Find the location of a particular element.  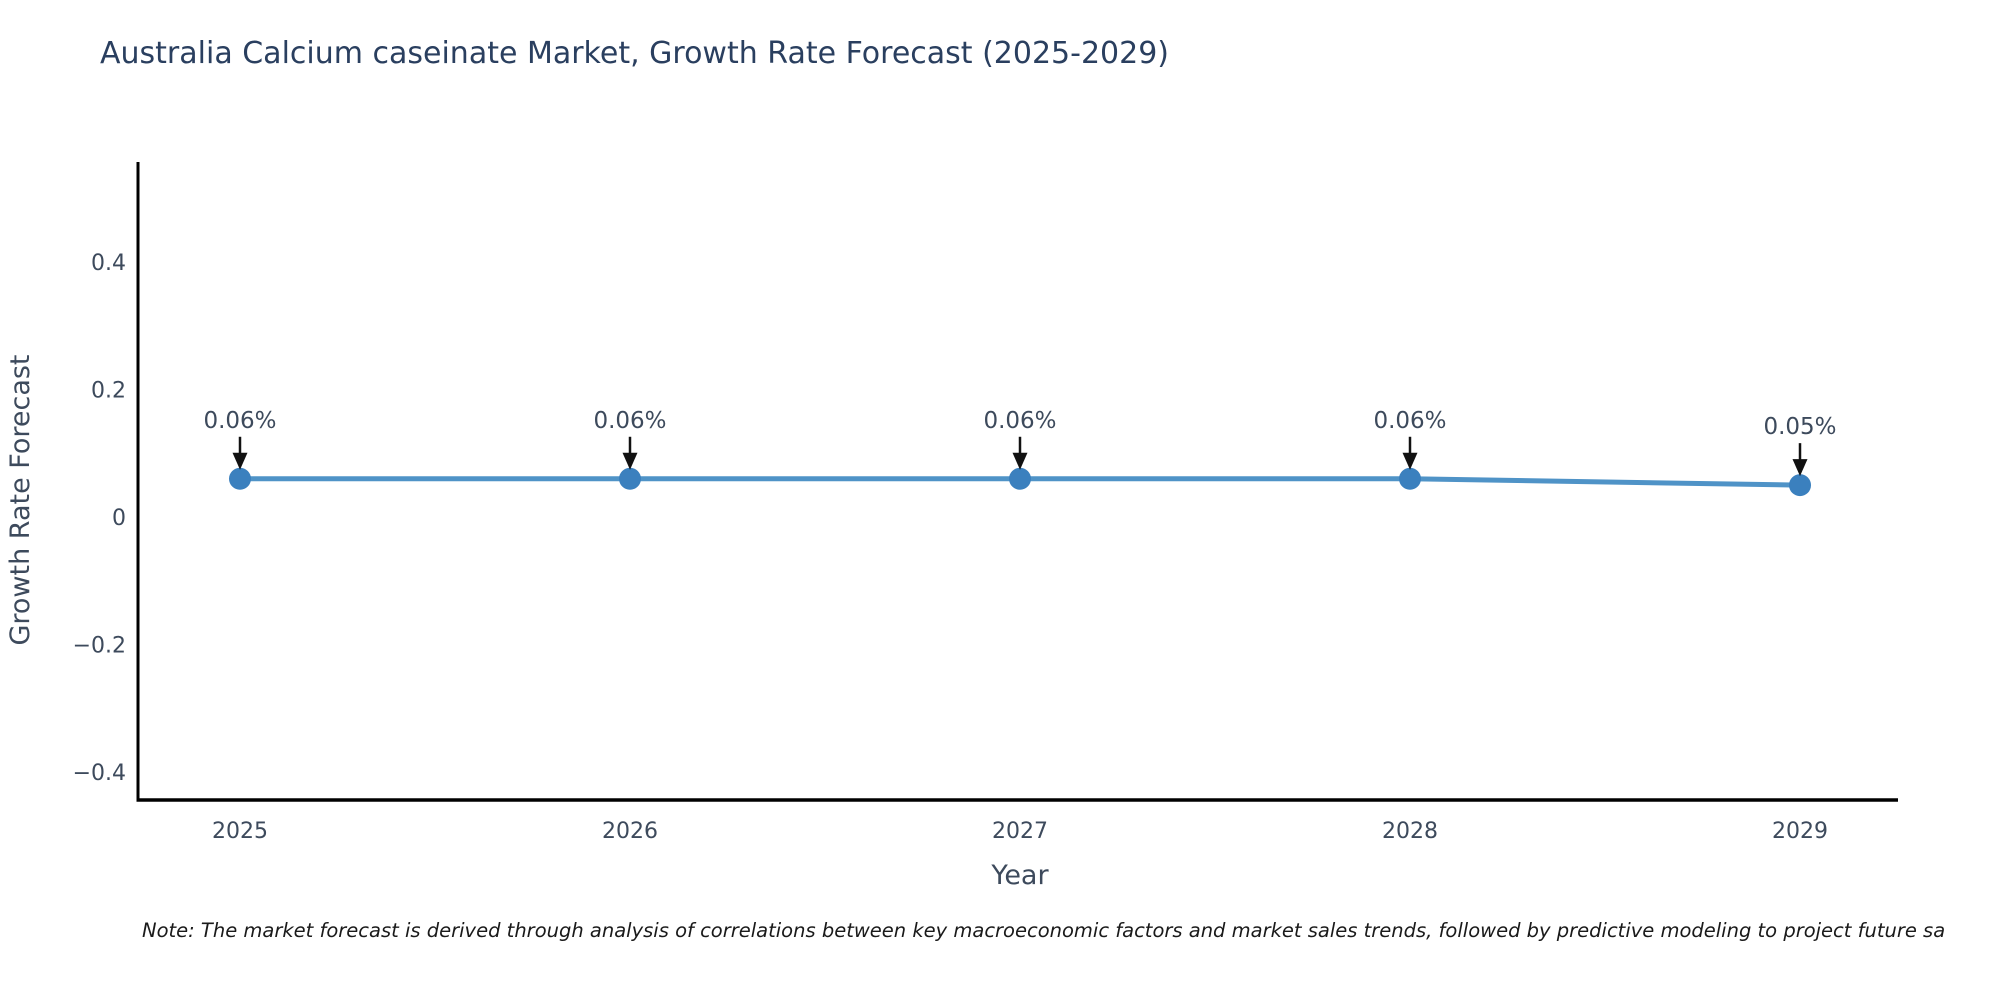

y-tick-label: −0.2 is located at coordinates (99, 645).